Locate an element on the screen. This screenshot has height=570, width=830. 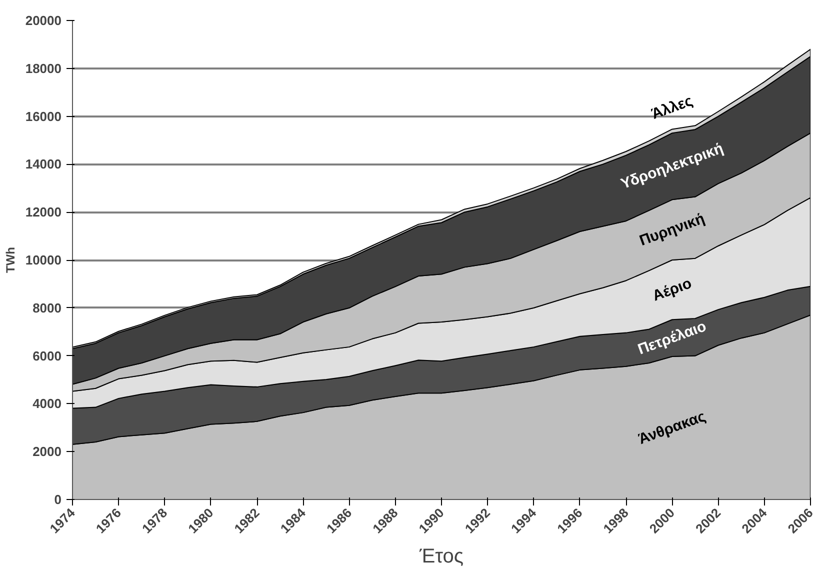
text: Άλλες is located at coordinates (672, 107).